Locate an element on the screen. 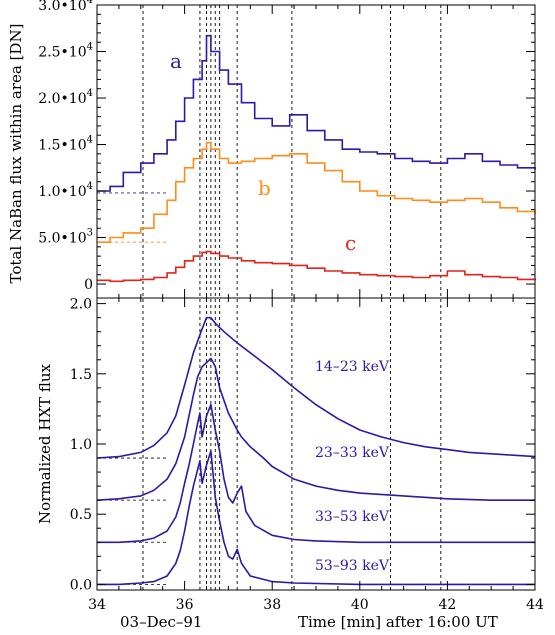 The height and width of the screenshot is (635, 555). bottom-y-axis-title: Normalized HXT flux is located at coordinates (45, 444).